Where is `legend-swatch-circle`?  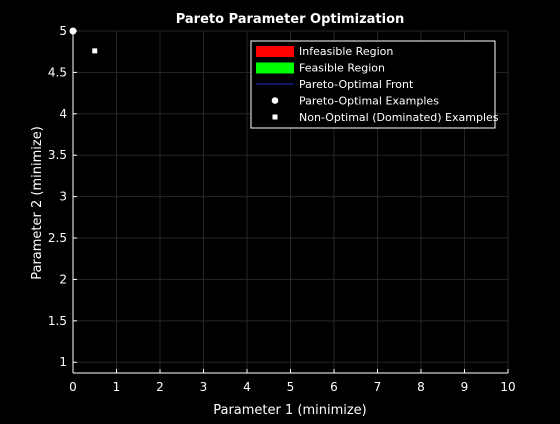 legend-swatch-circle is located at coordinates (275, 100).